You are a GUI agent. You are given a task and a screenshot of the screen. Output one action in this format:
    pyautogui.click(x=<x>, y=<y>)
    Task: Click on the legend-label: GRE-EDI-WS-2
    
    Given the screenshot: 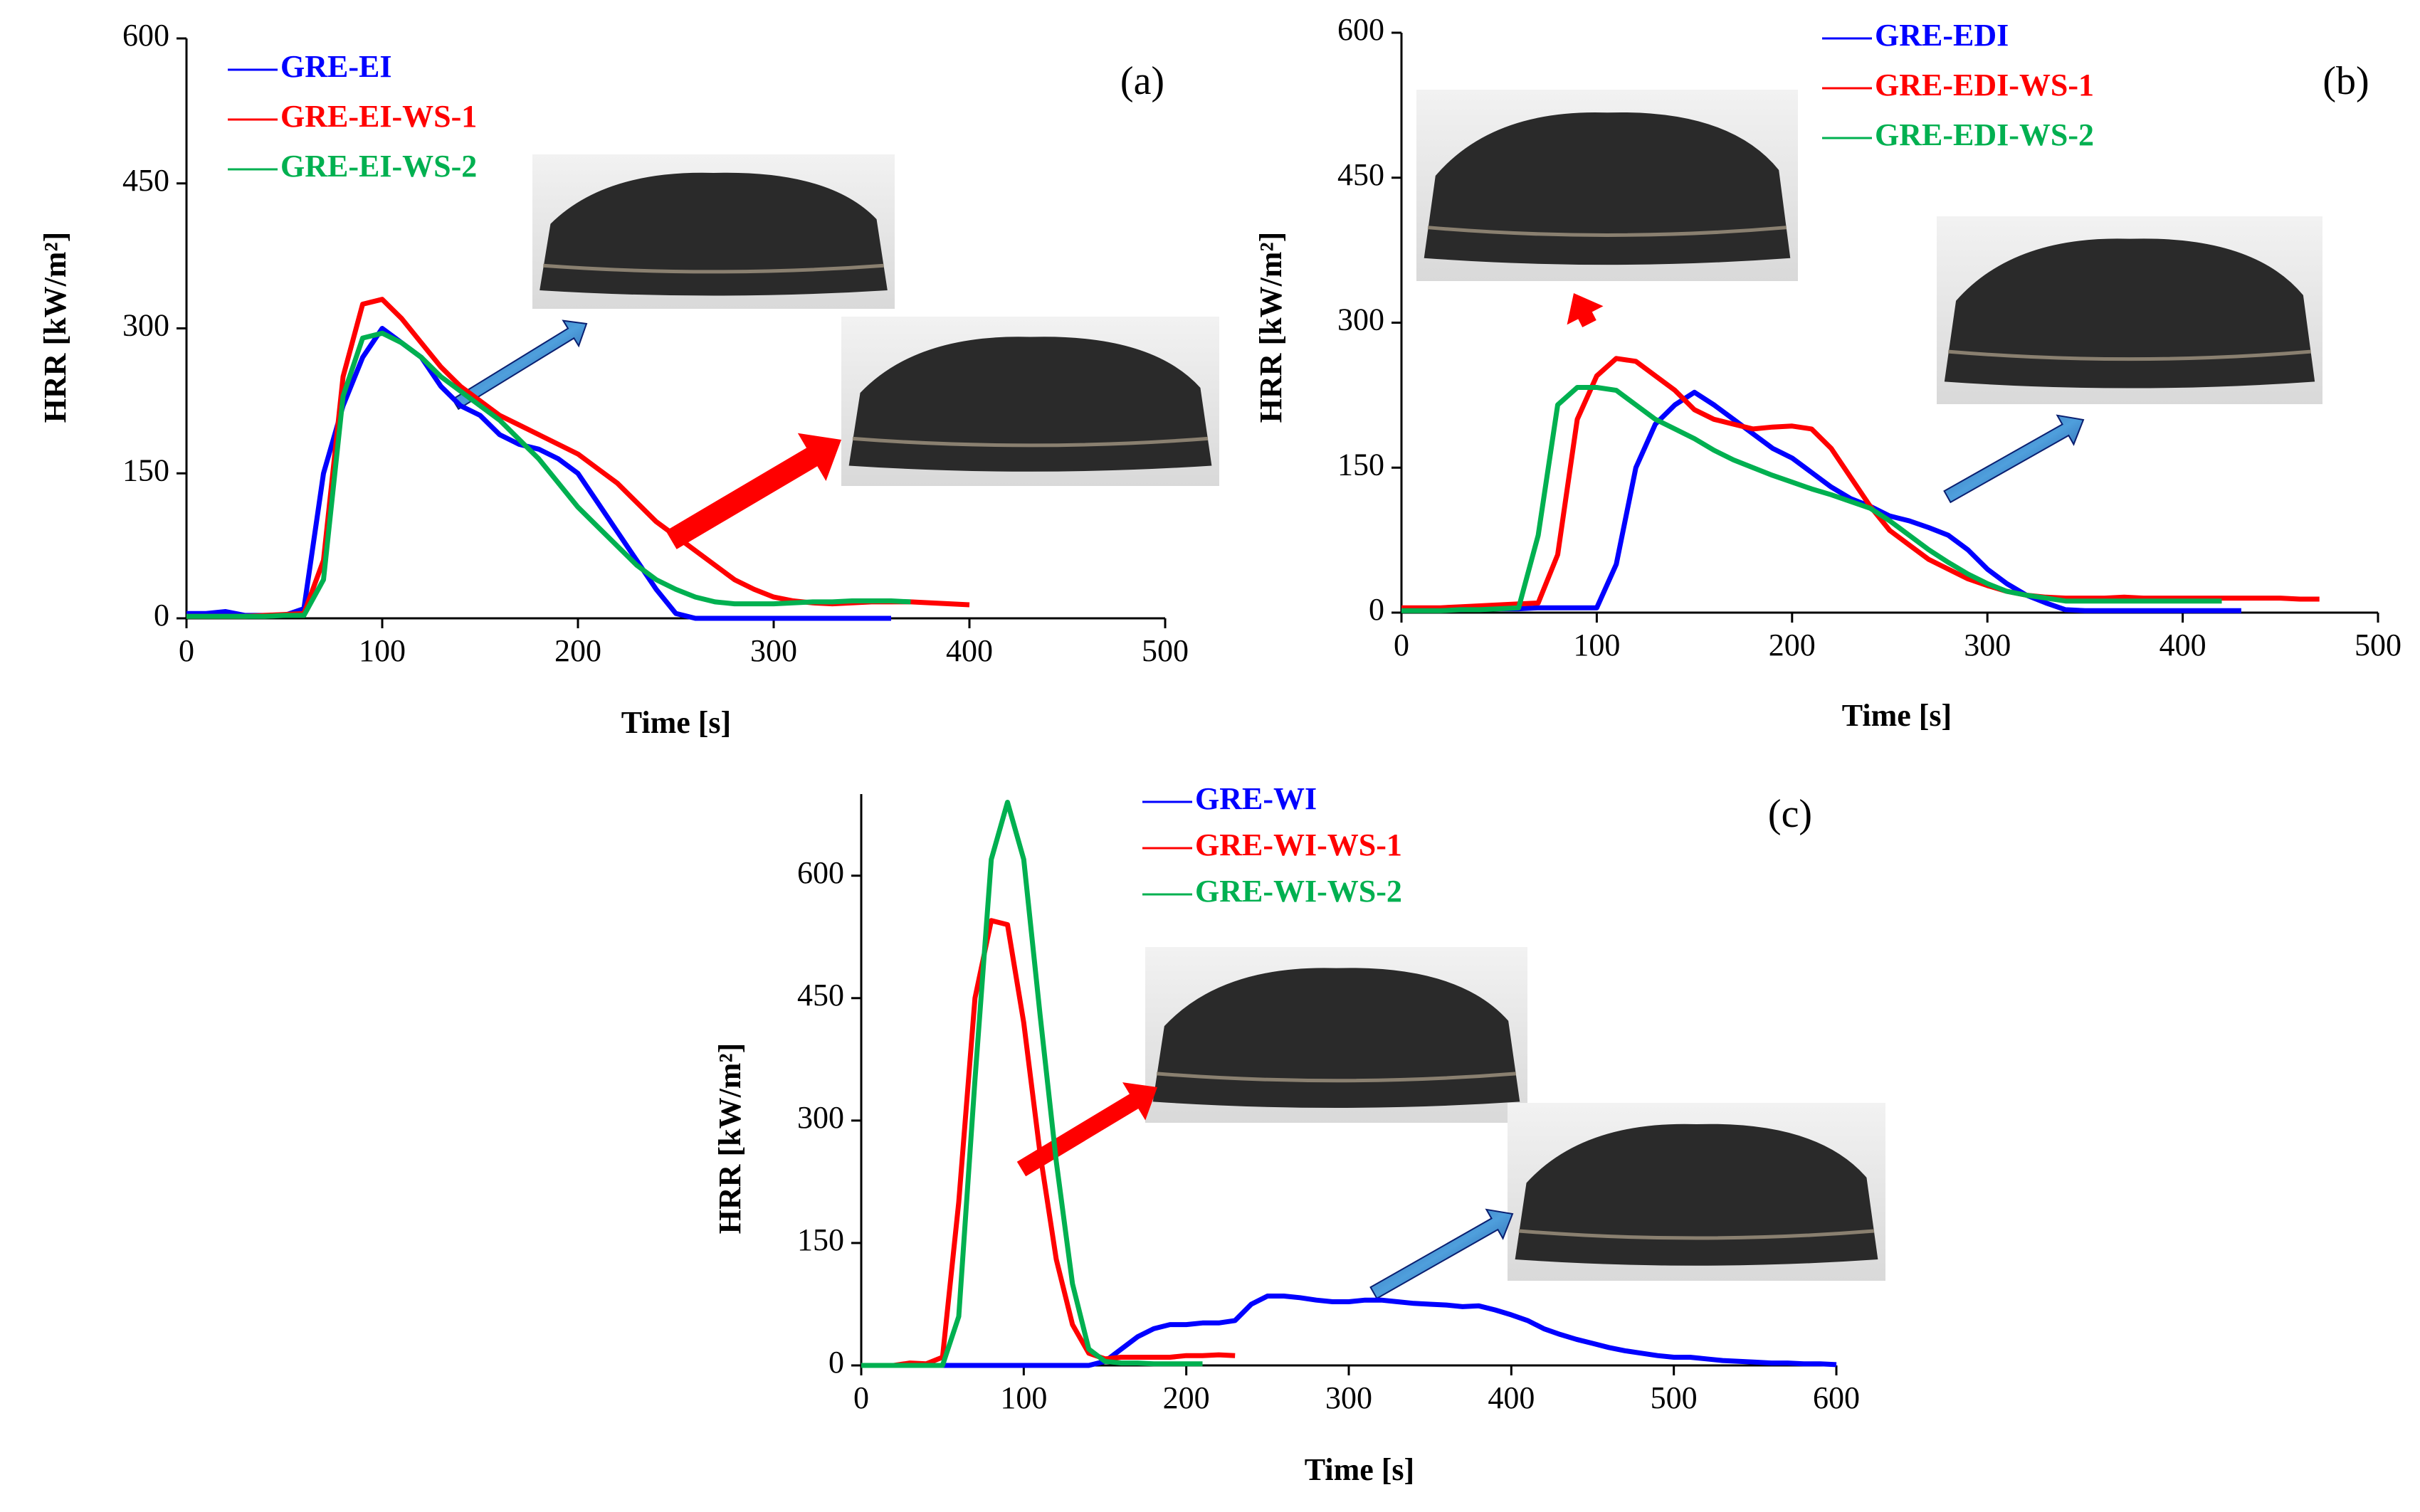 What is the action you would take?
    pyautogui.click(x=1984, y=134)
    